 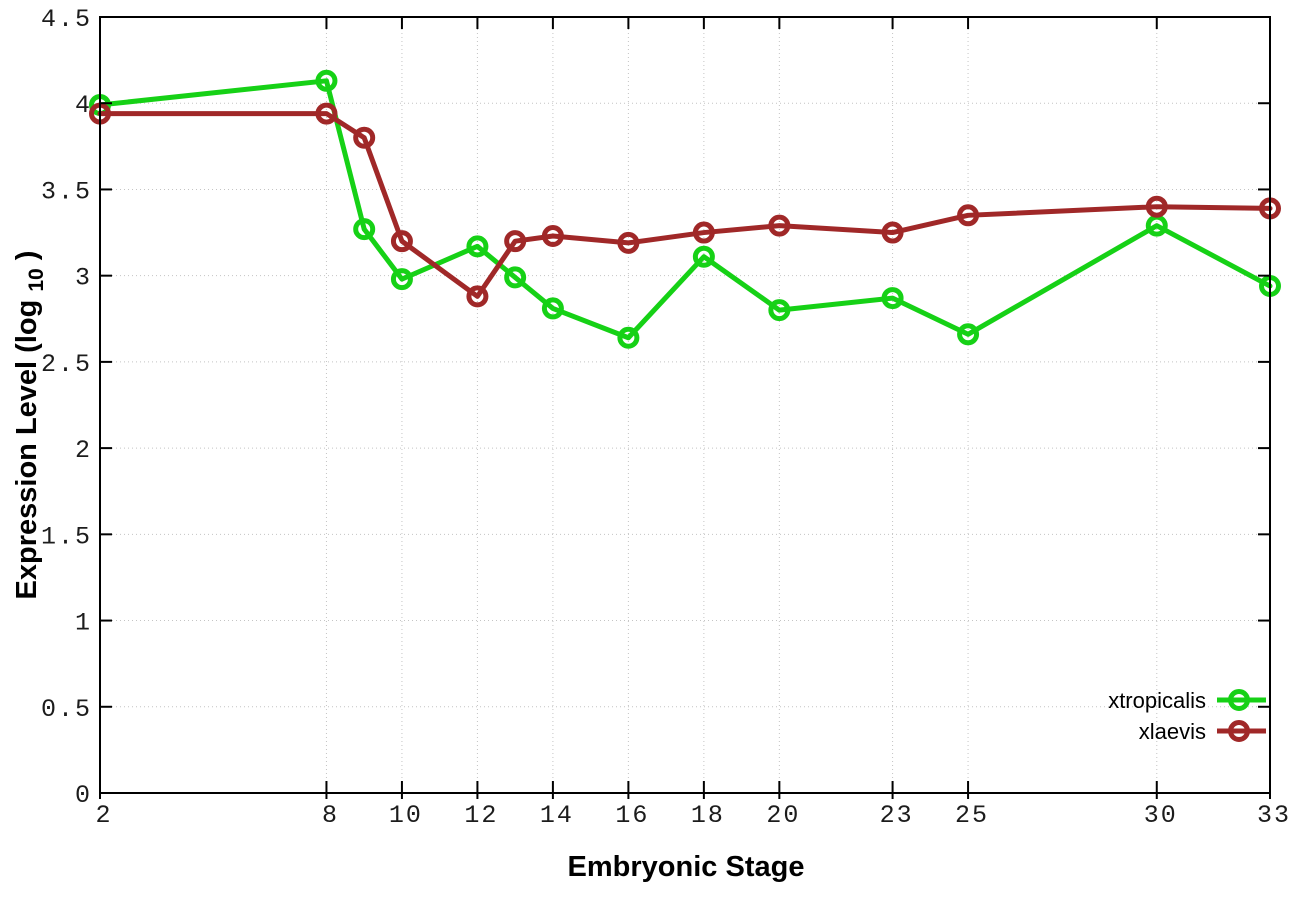 What do you see at coordinates (330, 815) in the screenshot?
I see `x-tick-label: 8` at bounding box center [330, 815].